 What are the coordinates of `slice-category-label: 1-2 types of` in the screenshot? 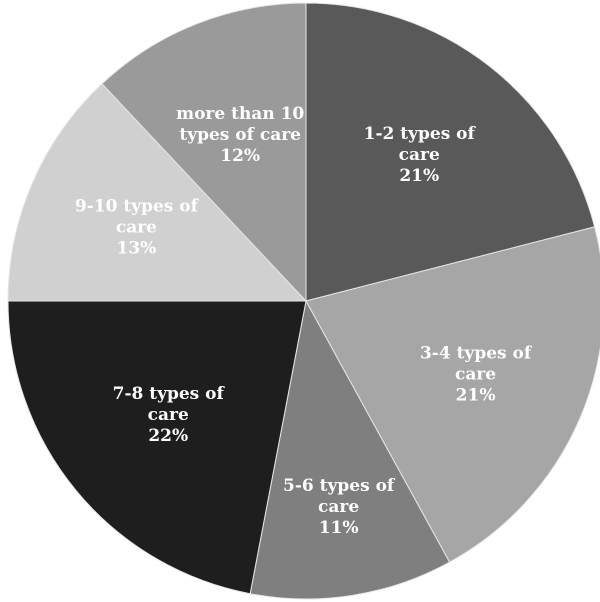 It's located at (420, 134).